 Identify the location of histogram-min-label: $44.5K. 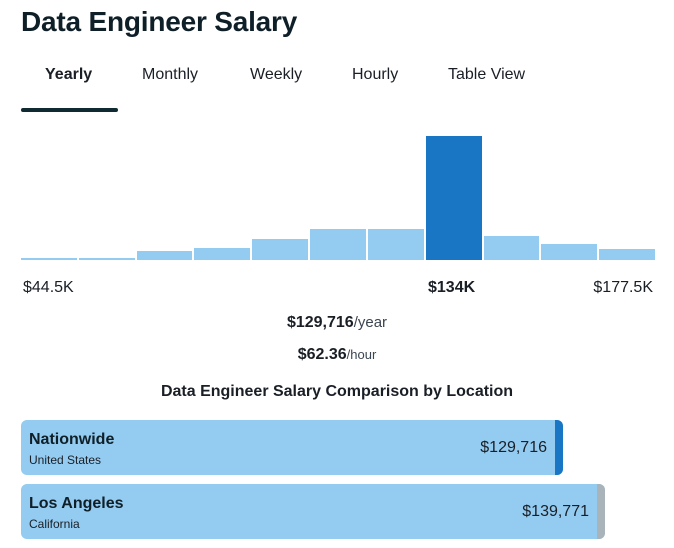
(48, 287).